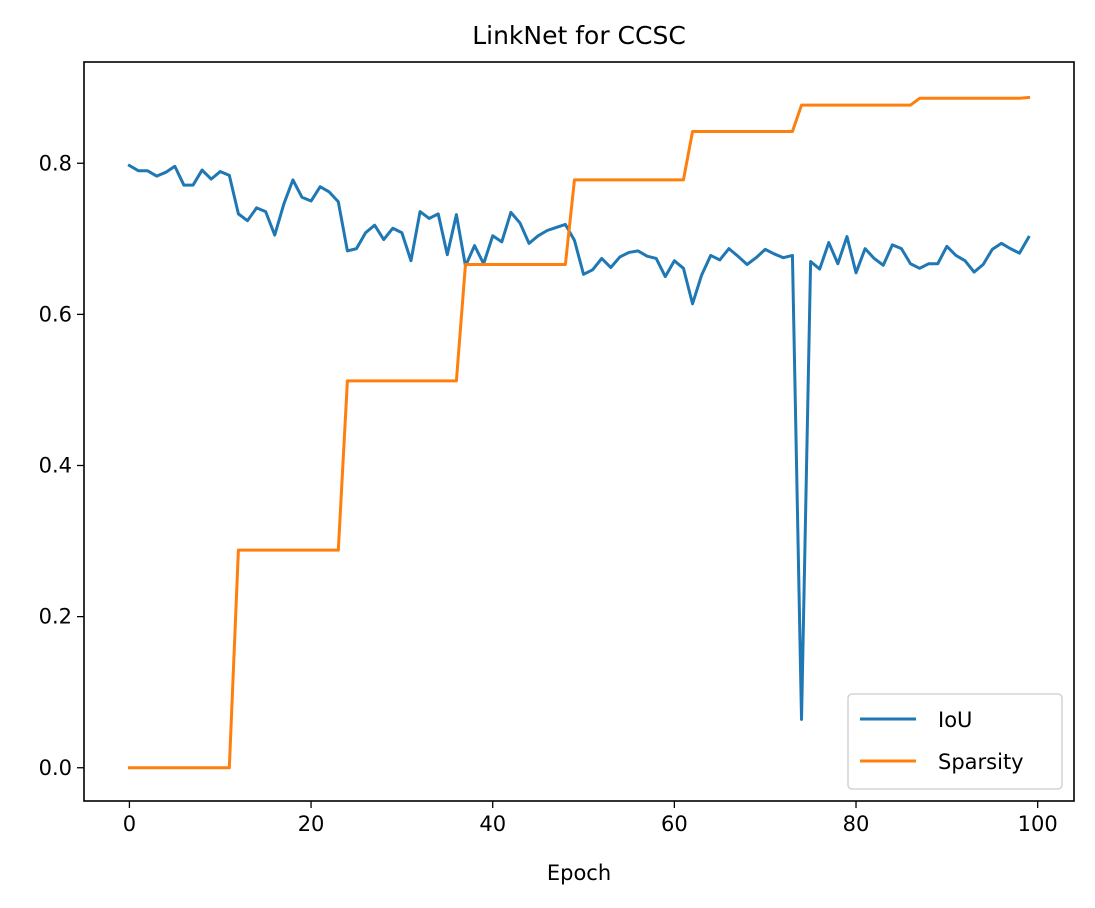  What do you see at coordinates (1038, 824) in the screenshot?
I see `x-tick-label: 100` at bounding box center [1038, 824].